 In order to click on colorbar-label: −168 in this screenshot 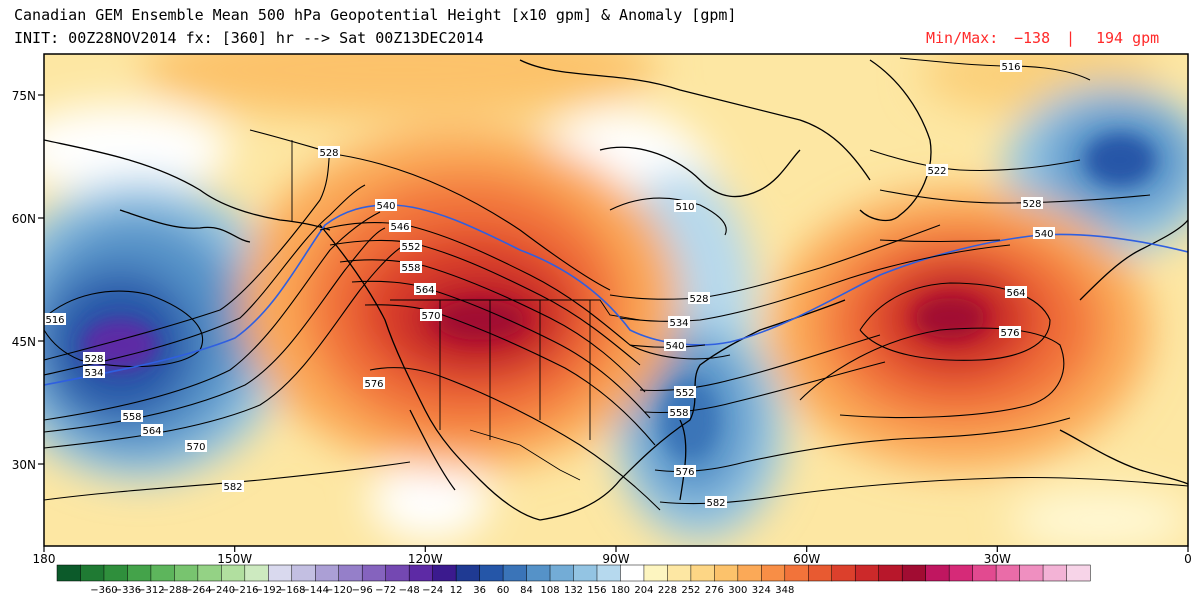, I will do `click(291, 590)`.